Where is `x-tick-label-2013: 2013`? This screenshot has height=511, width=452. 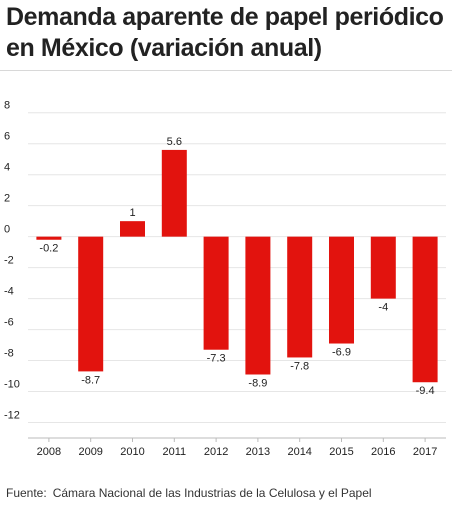 x-tick-label-2013: 2013 is located at coordinates (258, 452).